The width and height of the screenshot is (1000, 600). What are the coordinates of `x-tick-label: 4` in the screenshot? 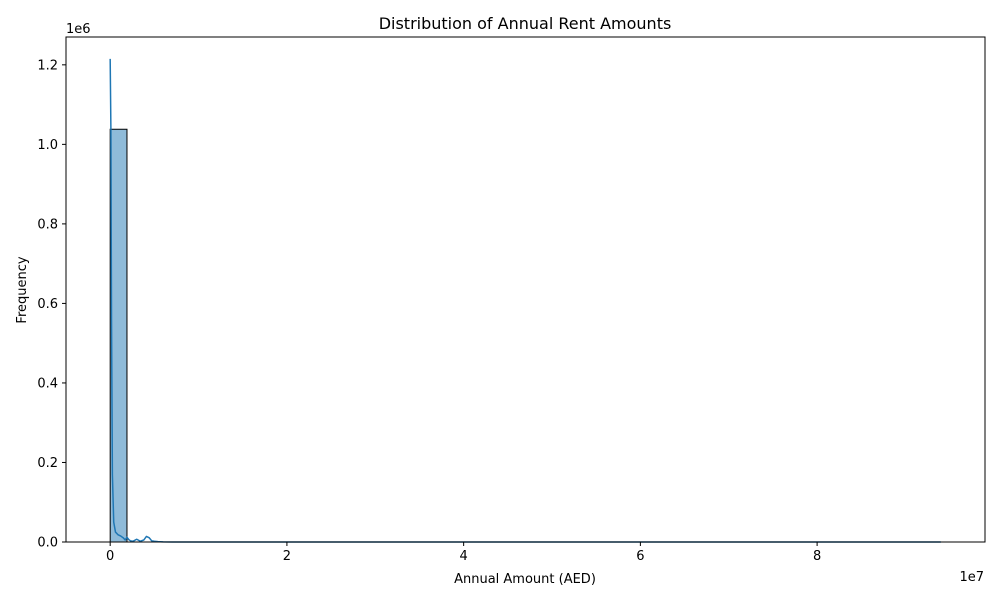 It's located at (464, 556).